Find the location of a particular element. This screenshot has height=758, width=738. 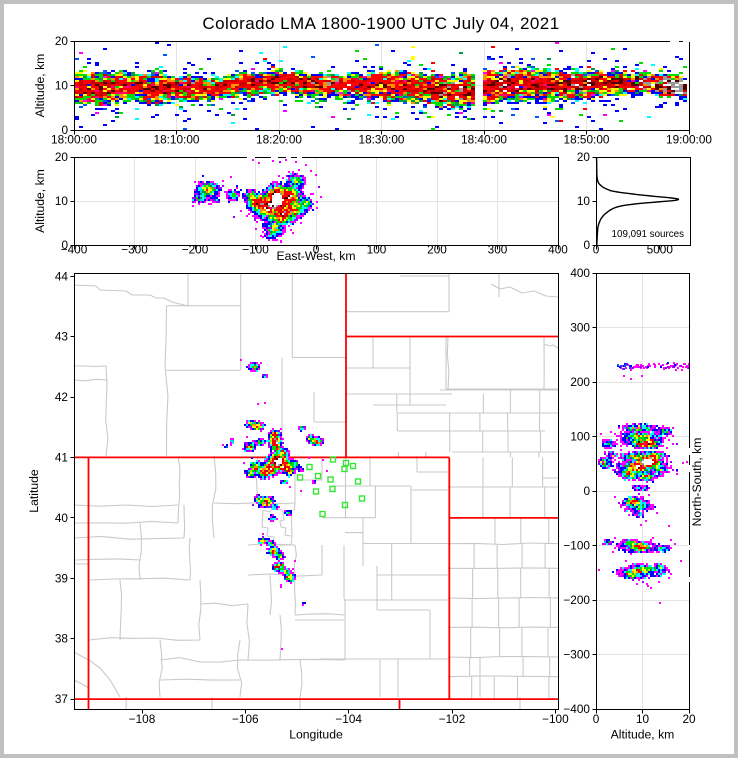

svg-text: 18:40:00 is located at coordinates (484, 140).